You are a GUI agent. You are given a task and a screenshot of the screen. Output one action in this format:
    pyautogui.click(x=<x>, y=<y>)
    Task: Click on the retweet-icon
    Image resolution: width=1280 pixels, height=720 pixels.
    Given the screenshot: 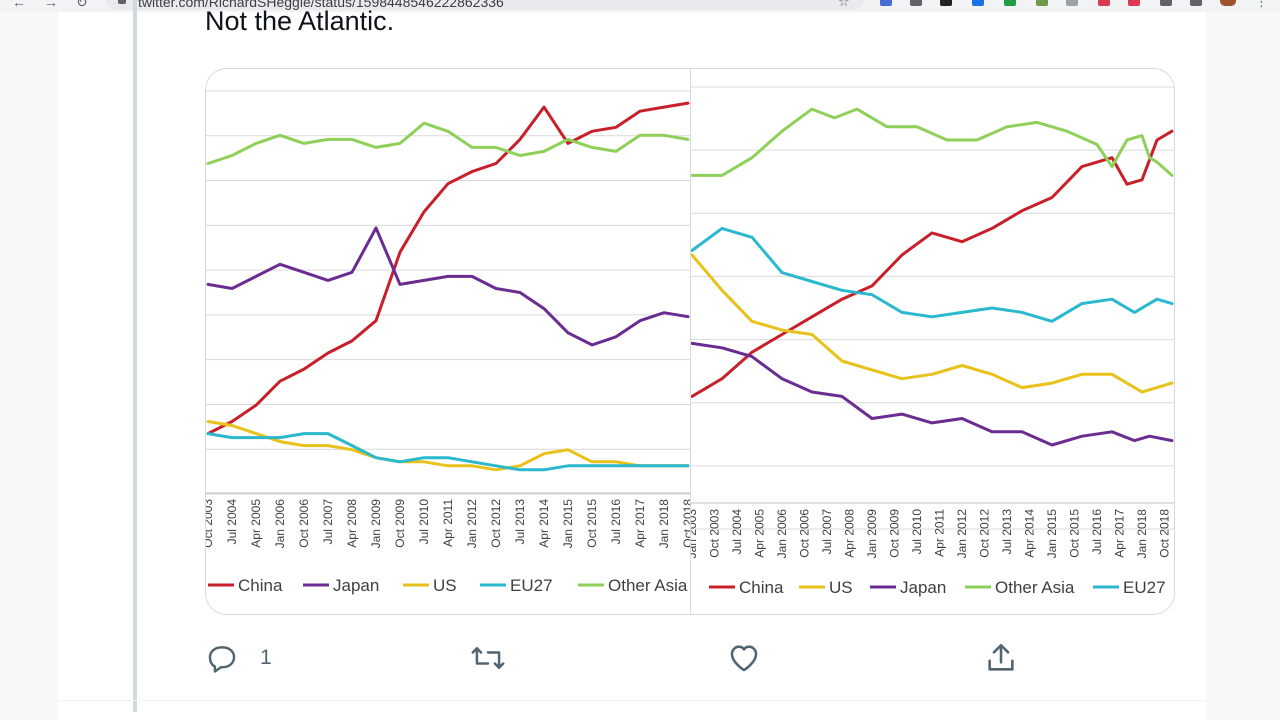 What is the action you would take?
    pyautogui.click(x=488, y=658)
    